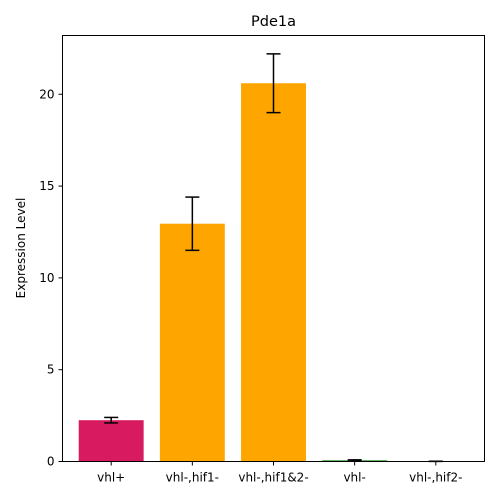  I want to click on chart-title: Pde1a, so click(273, 22).